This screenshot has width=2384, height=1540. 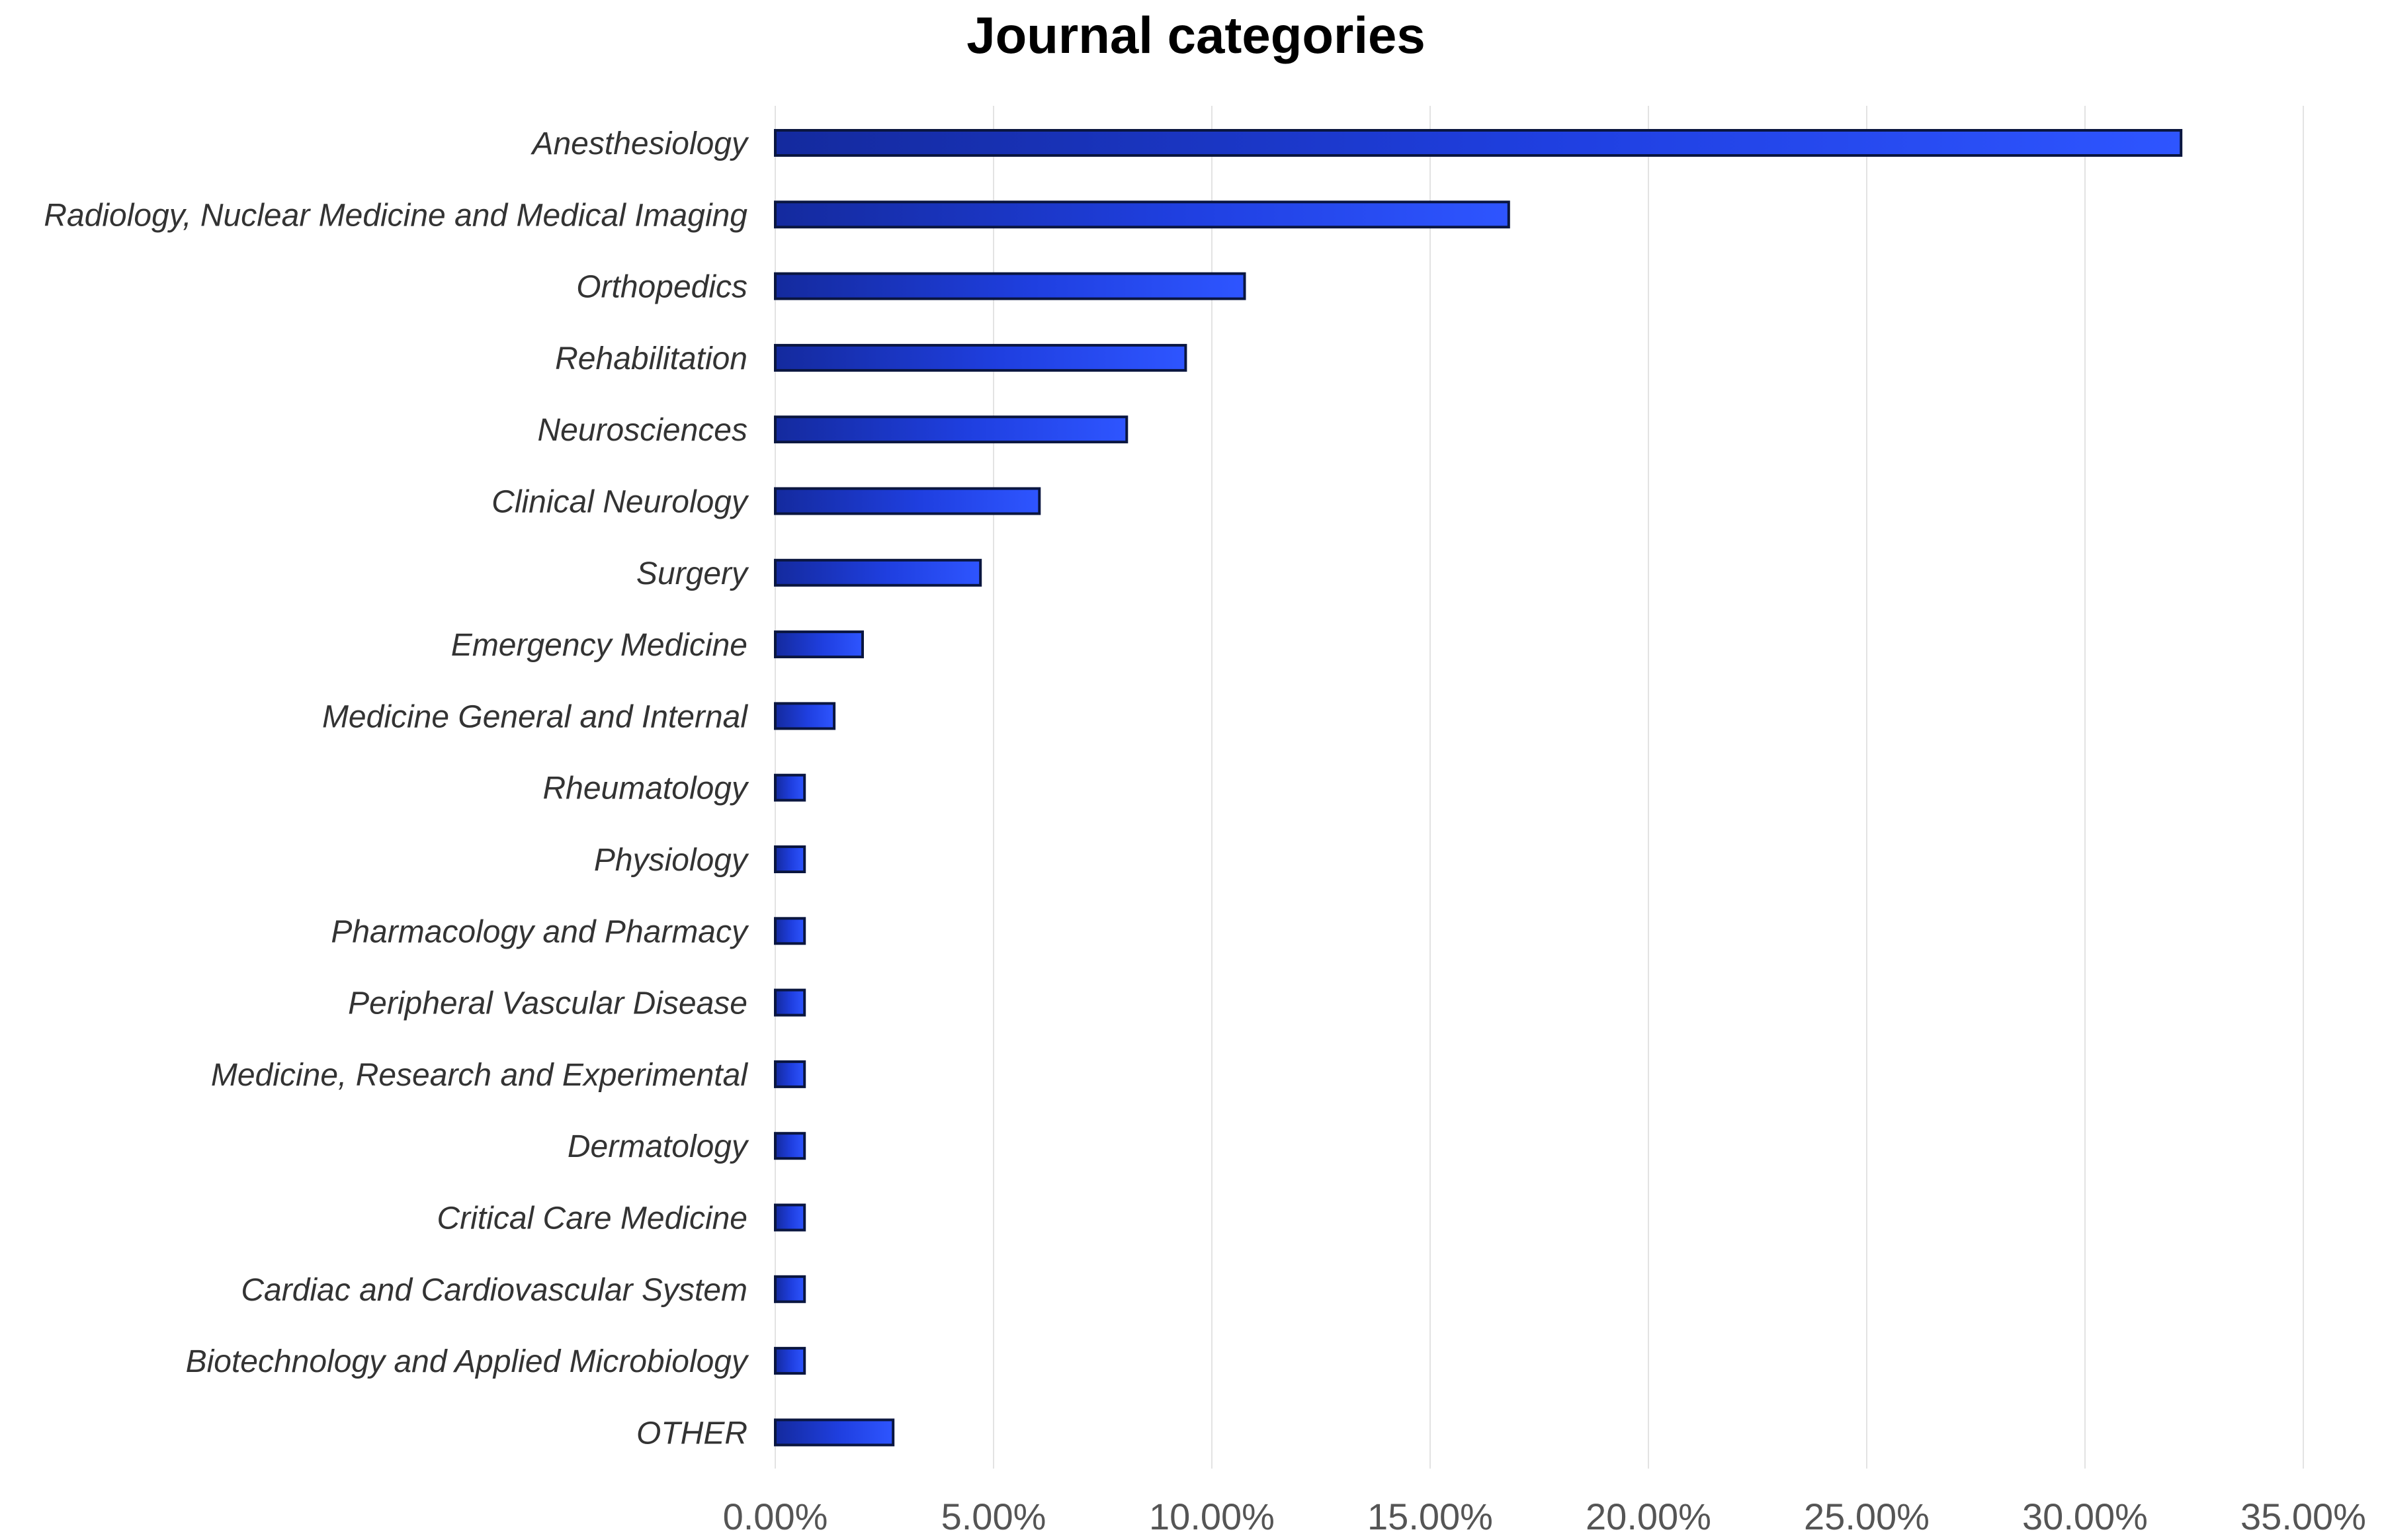 I want to click on category-label: Cardiac and Cardiovascular System, so click(x=494, y=1290).